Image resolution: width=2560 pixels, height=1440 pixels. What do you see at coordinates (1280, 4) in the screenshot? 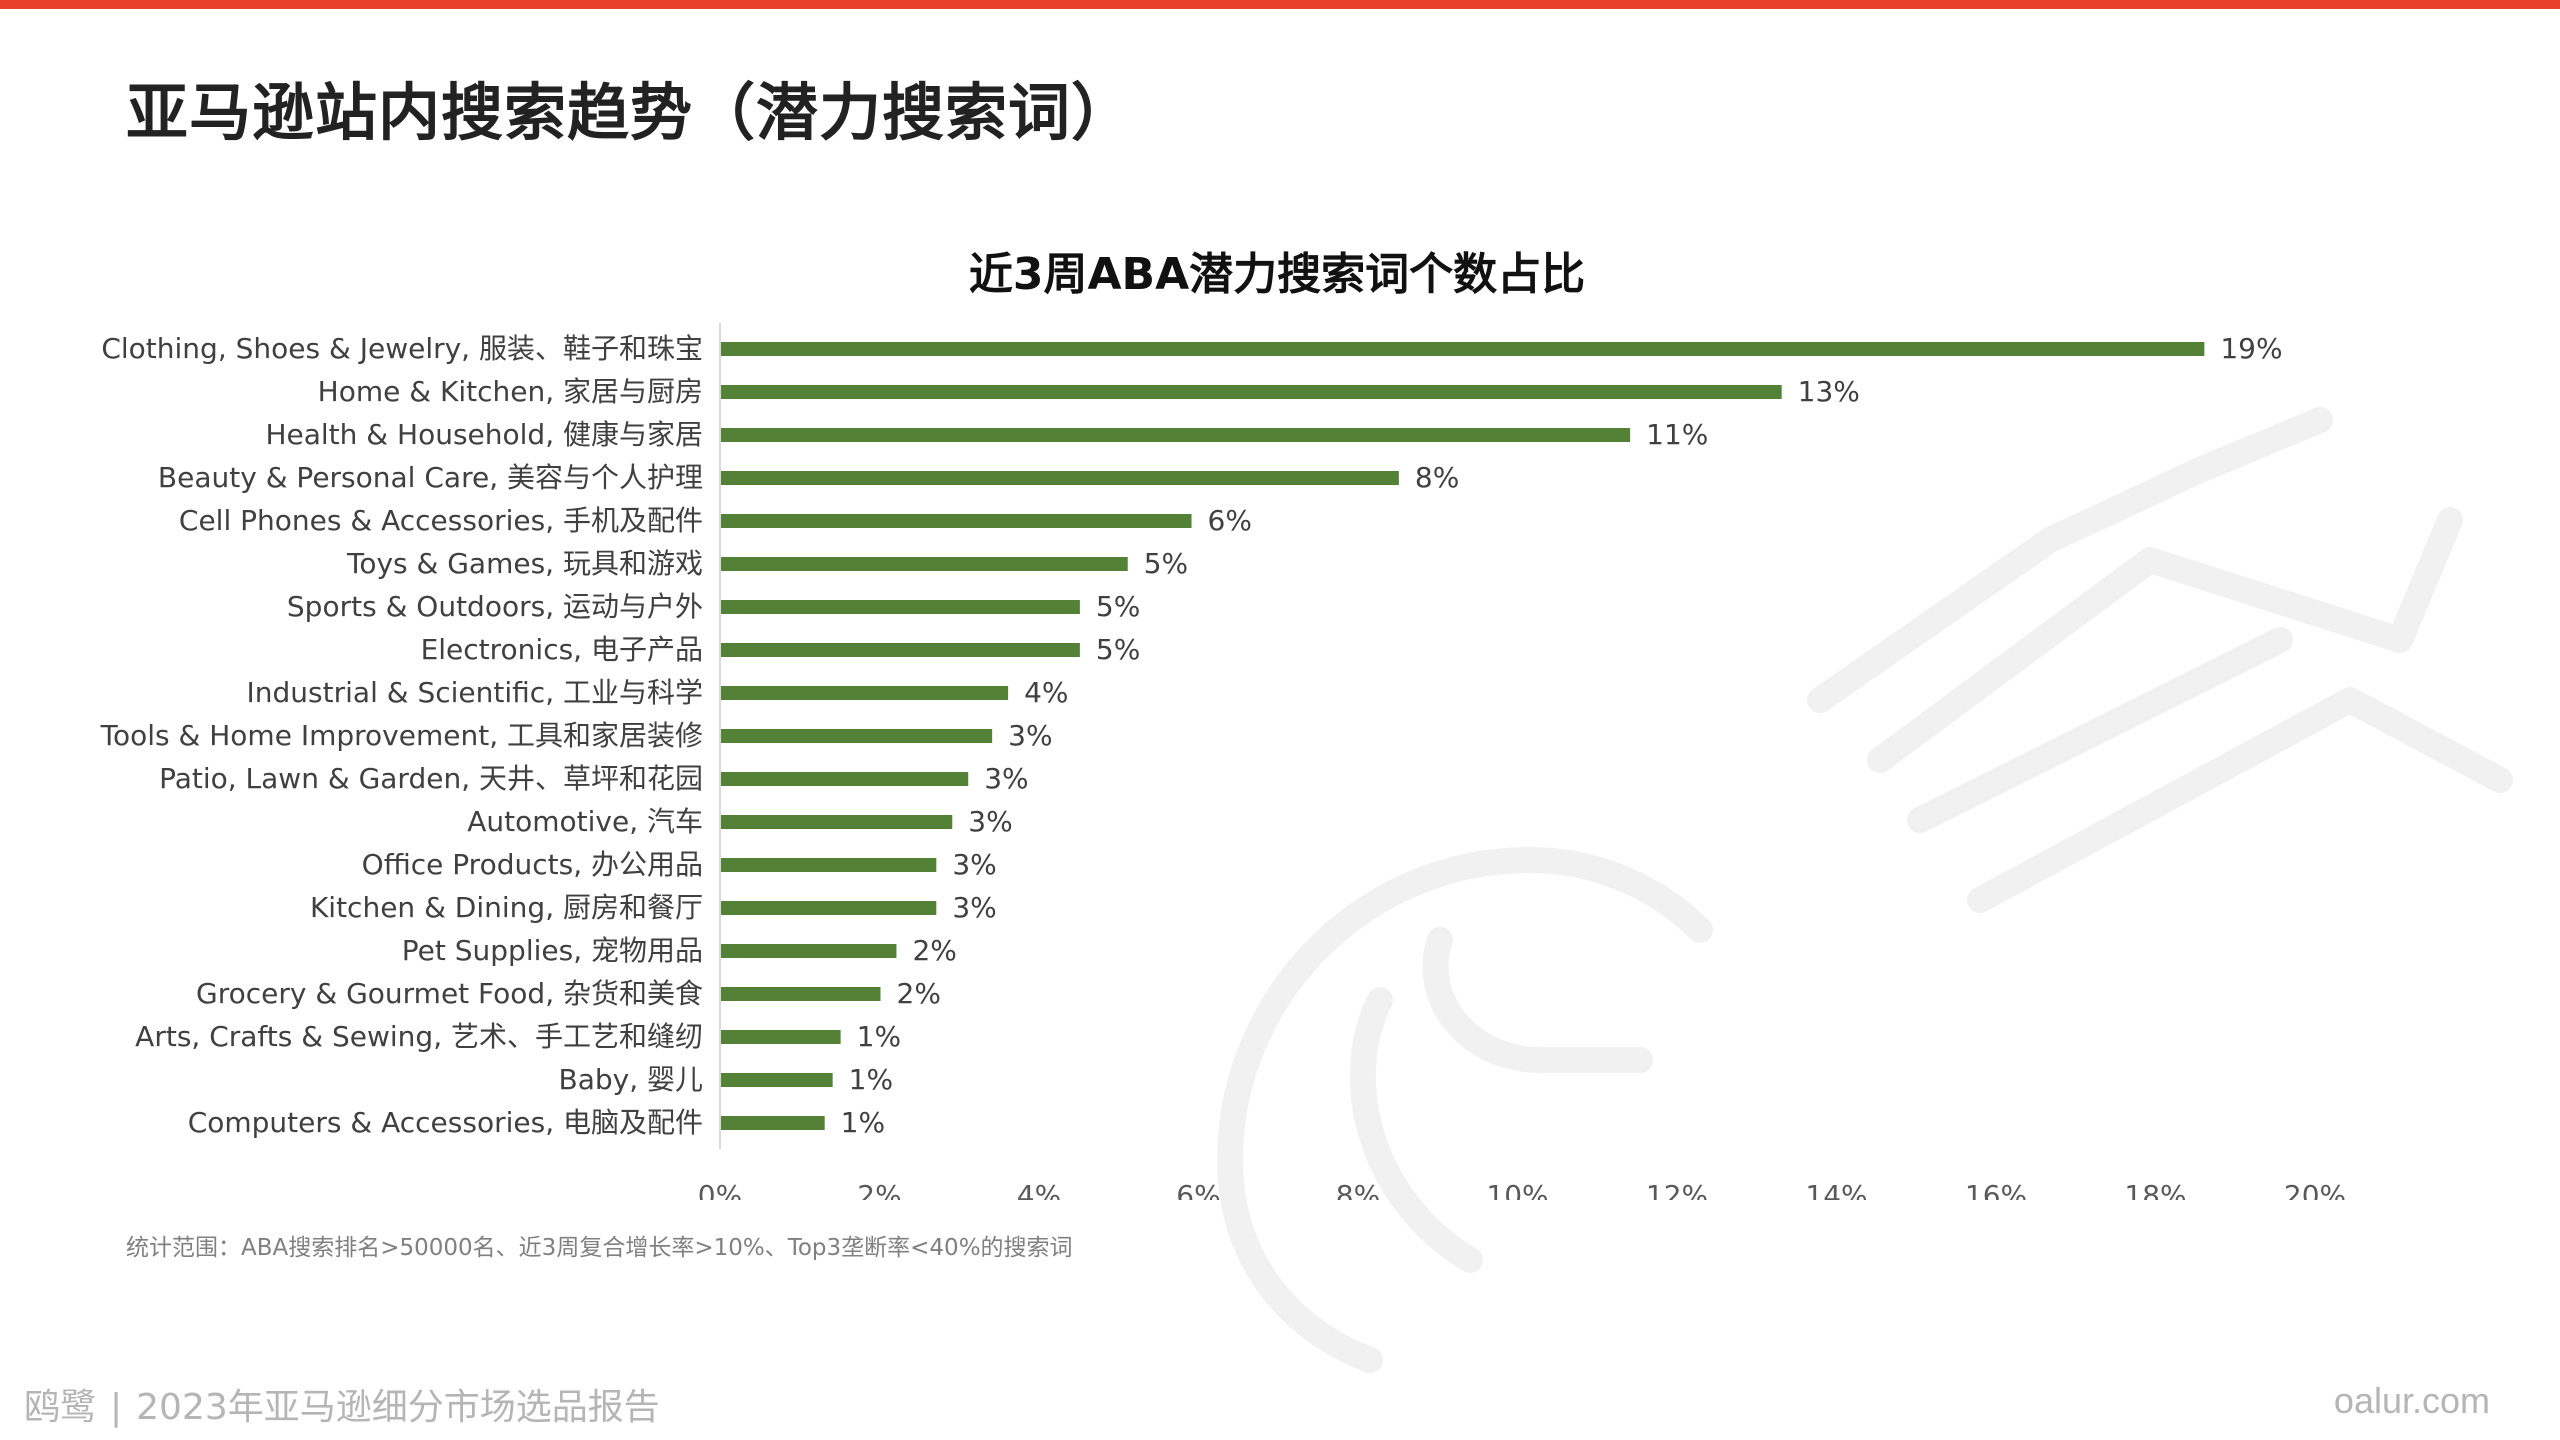
I see `top-accent-bar` at bounding box center [1280, 4].